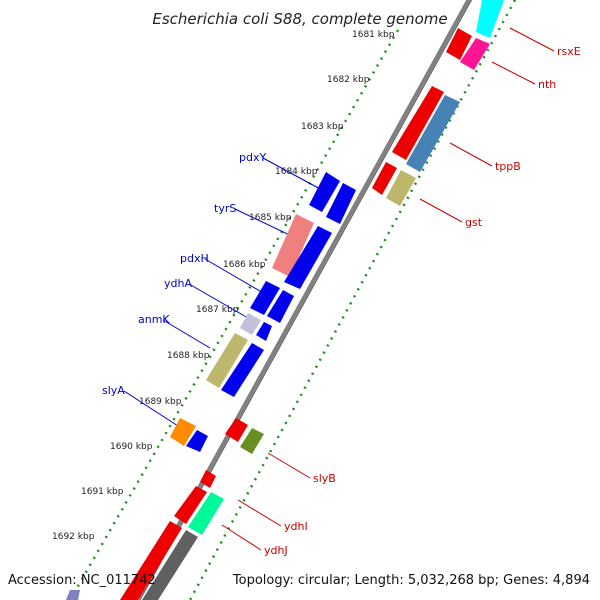 The height and width of the screenshot is (600, 600). Describe the element at coordinates (401, 188) in the screenshot. I see `gene-gst` at that location.